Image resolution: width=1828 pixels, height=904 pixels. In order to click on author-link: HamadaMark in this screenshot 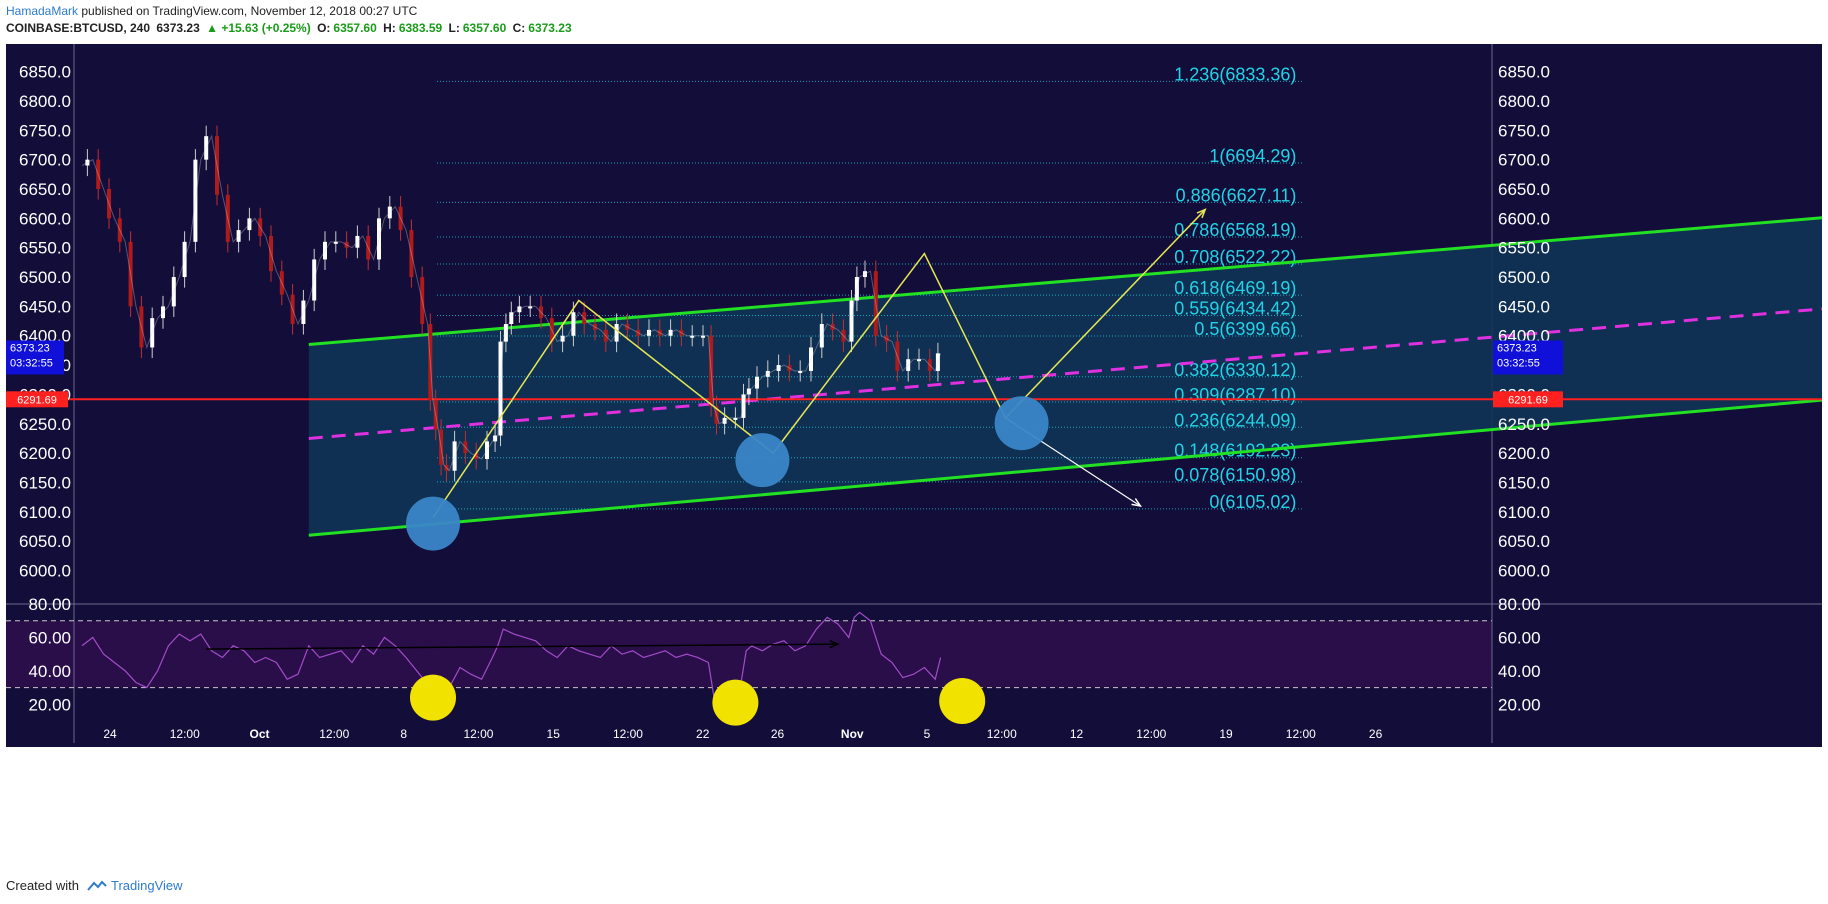, I will do `click(42, 11)`.